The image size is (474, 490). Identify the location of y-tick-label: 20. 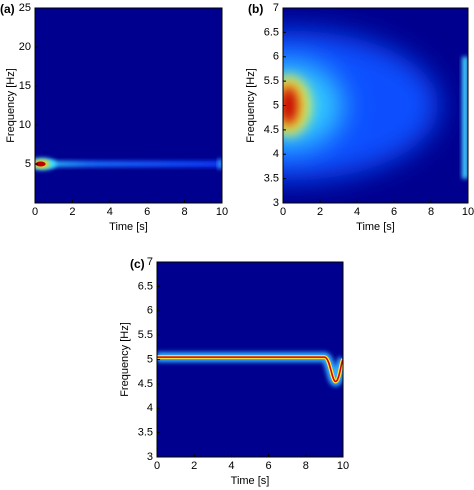
(25, 47).